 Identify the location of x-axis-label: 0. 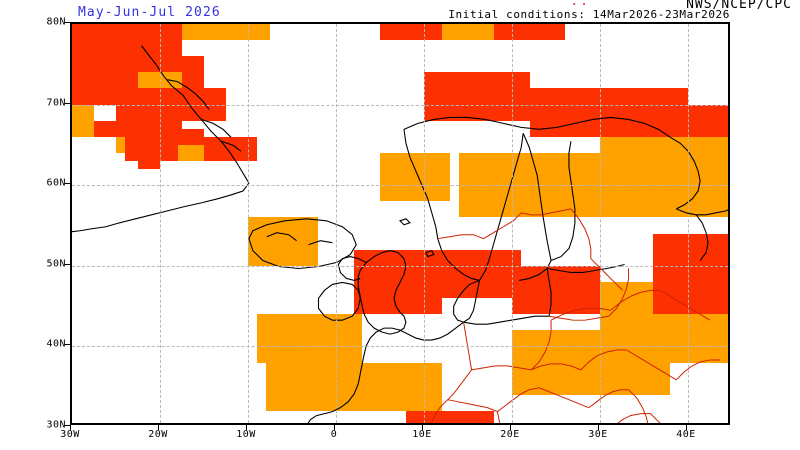
(334, 434).